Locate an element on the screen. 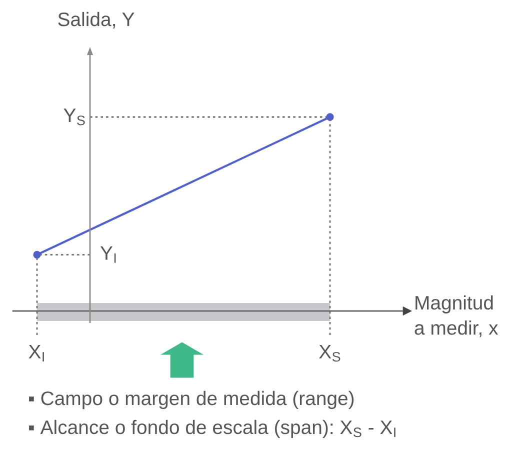 This screenshot has width=508, height=471. text: ▪ Alcance o fondo de escala (span): X$_{S}$ - X$_{I}$ is located at coordinates (212, 429).